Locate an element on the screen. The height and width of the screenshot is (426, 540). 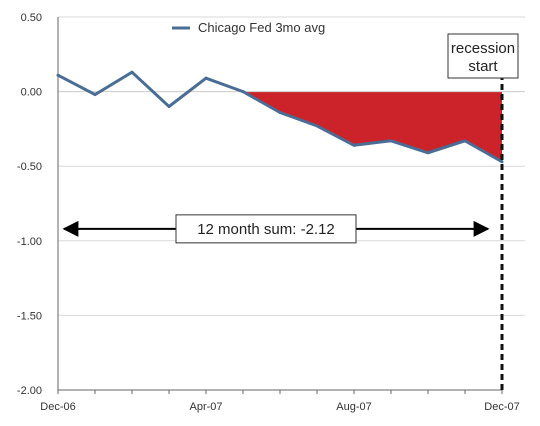
legend: Chicago Fed 3mo avg is located at coordinates (248, 27).